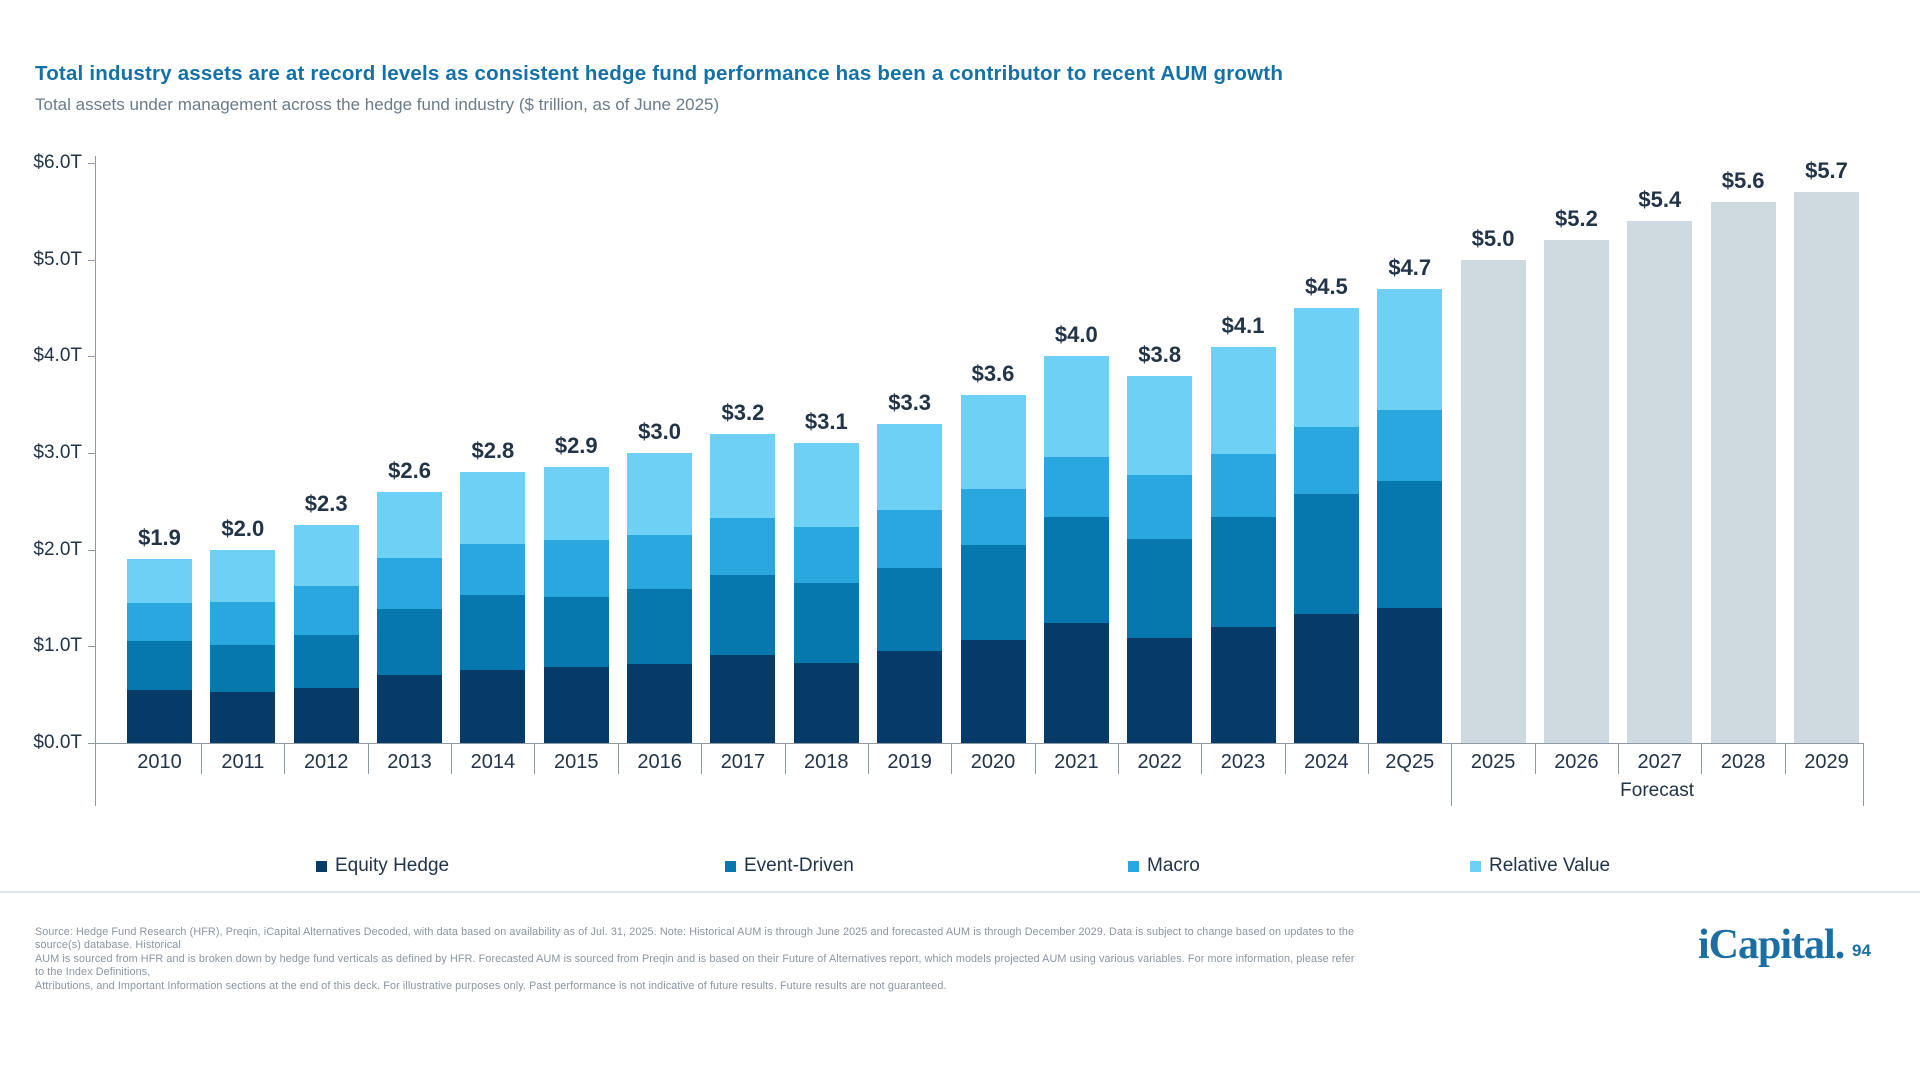 Image resolution: width=1920 pixels, height=1080 pixels. I want to click on x-axis-label: 2028, so click(1743, 762).